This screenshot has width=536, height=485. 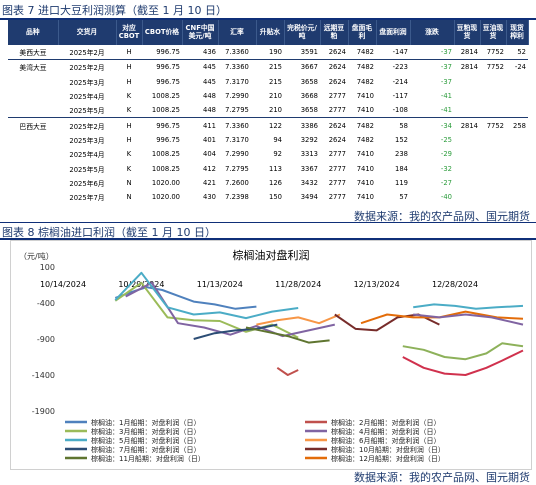 What do you see at coordinates (302, 125) in the screenshot?
I see `table-cell: 3386` at bounding box center [302, 125].